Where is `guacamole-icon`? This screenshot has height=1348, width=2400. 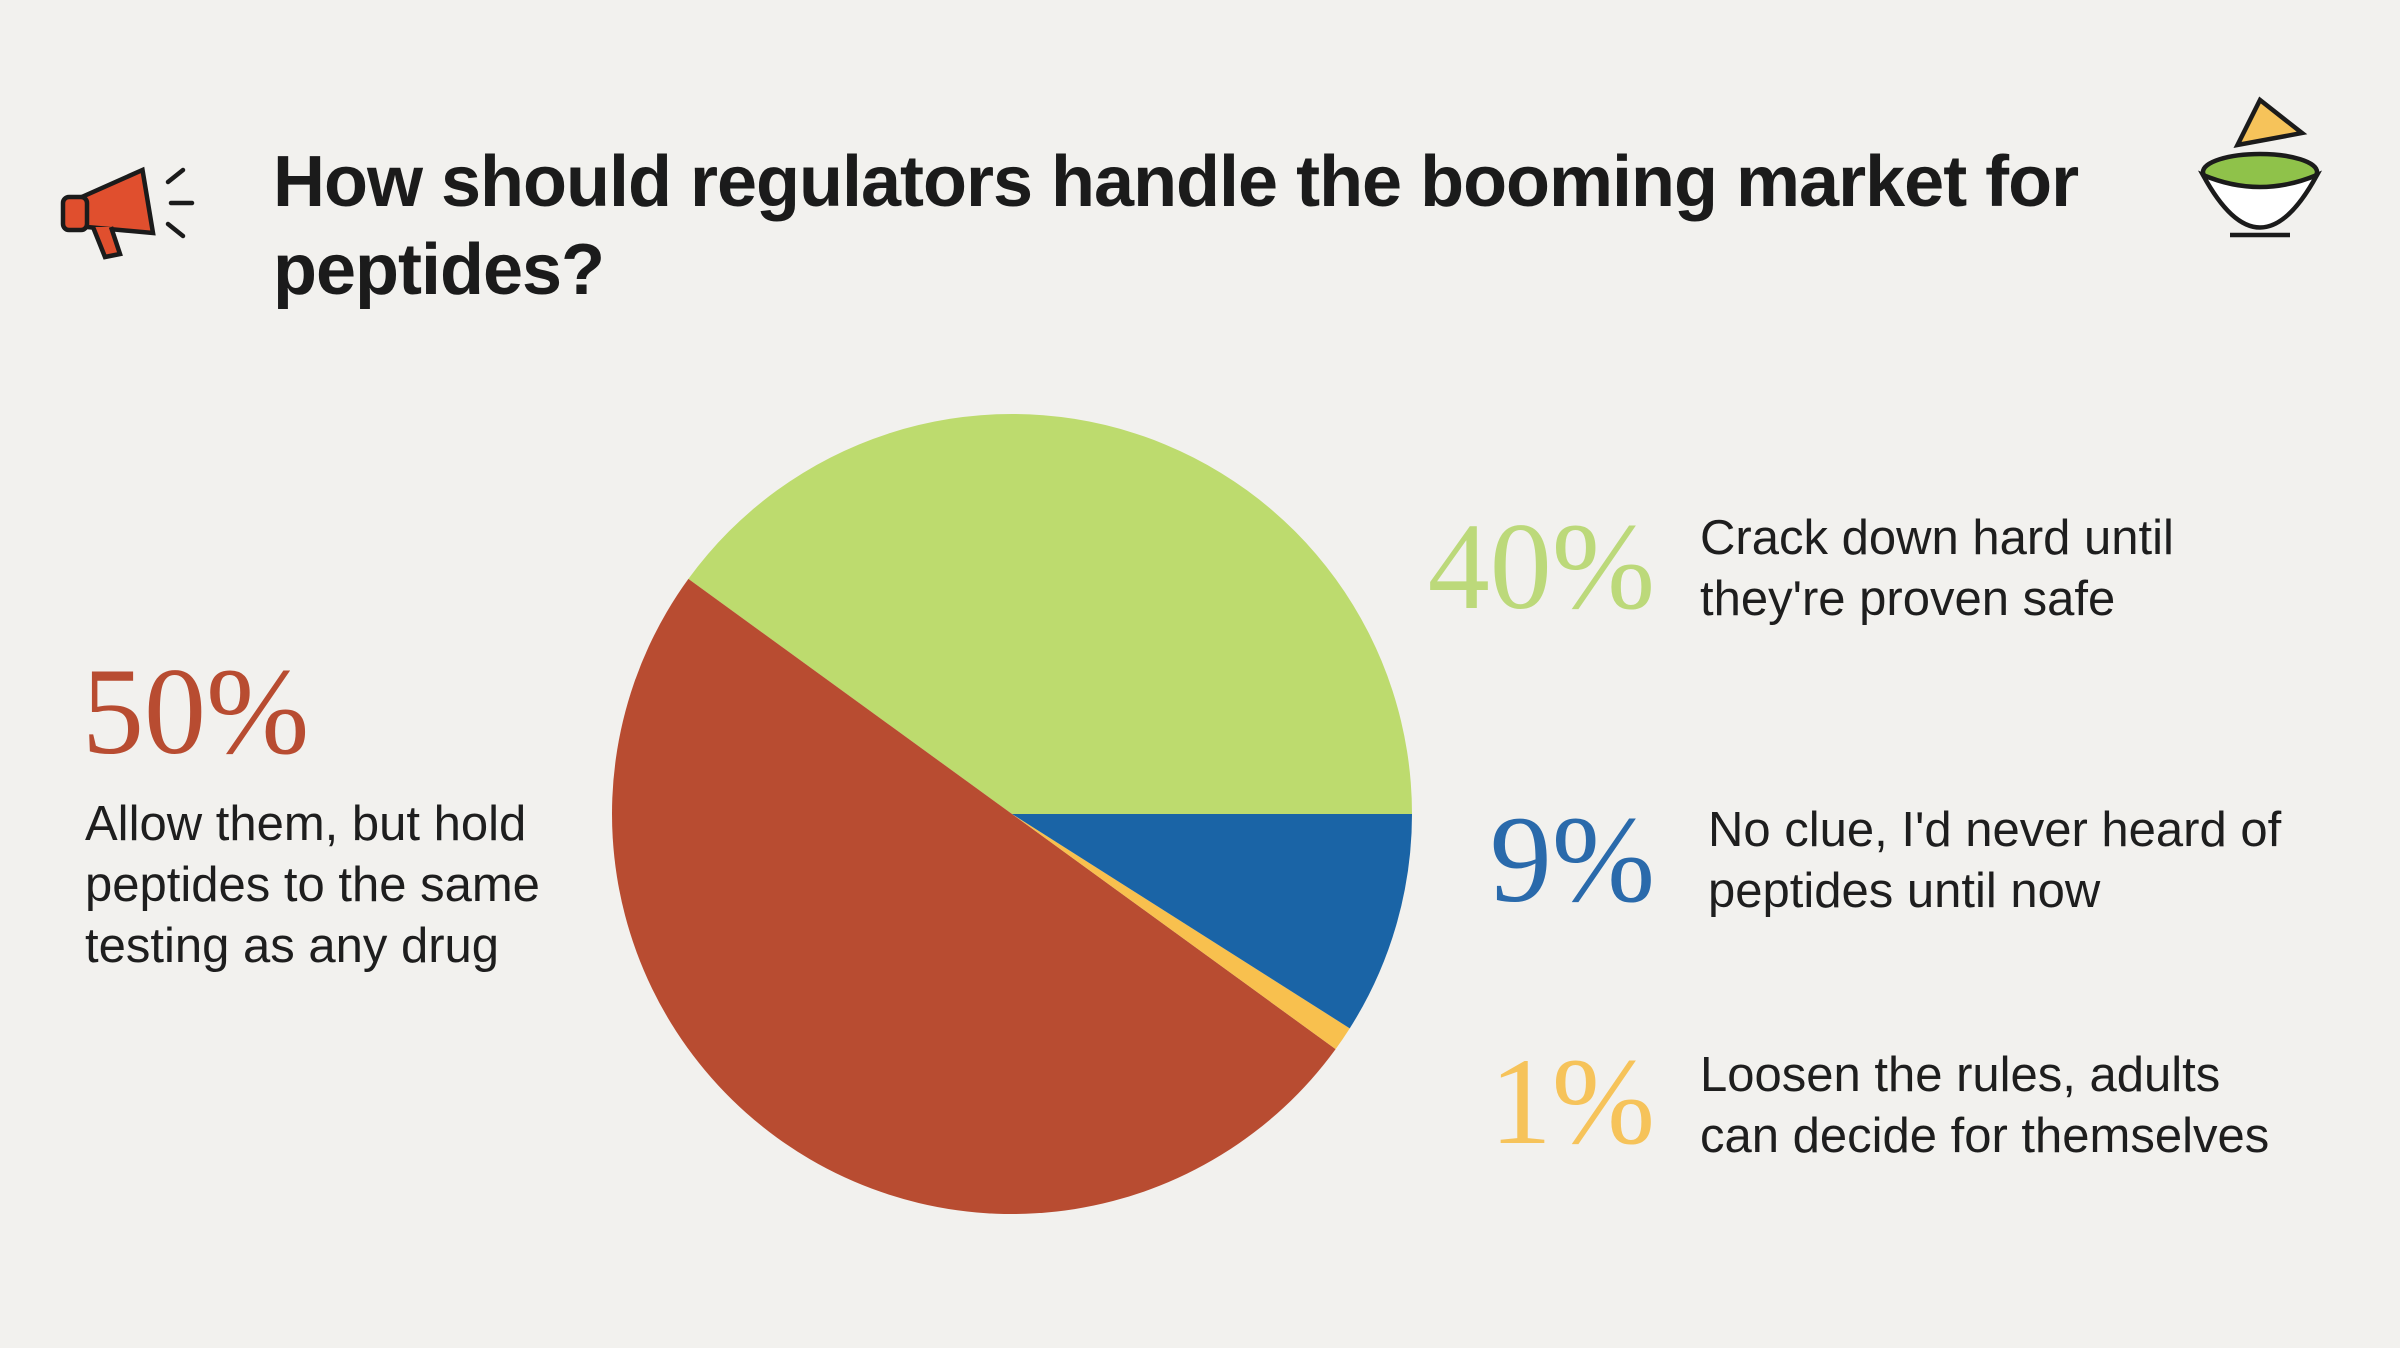 guacamole-icon is located at coordinates (2260, 167).